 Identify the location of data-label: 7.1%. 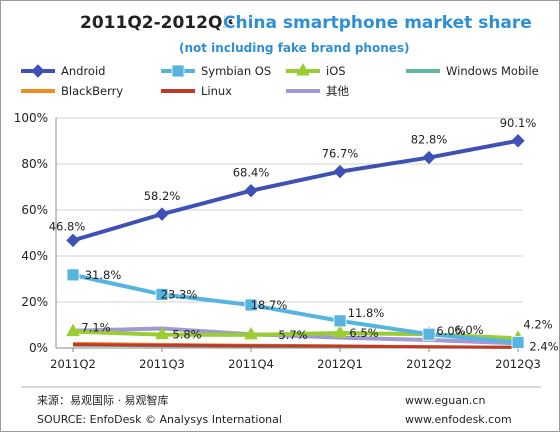
(95, 328).